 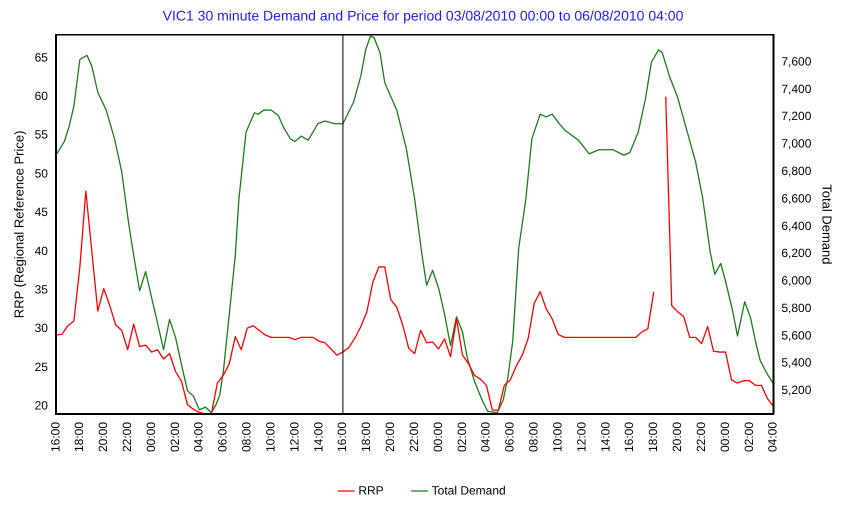 What do you see at coordinates (796, 143) in the screenshot?
I see `y2-tick-label: 7,000` at bounding box center [796, 143].